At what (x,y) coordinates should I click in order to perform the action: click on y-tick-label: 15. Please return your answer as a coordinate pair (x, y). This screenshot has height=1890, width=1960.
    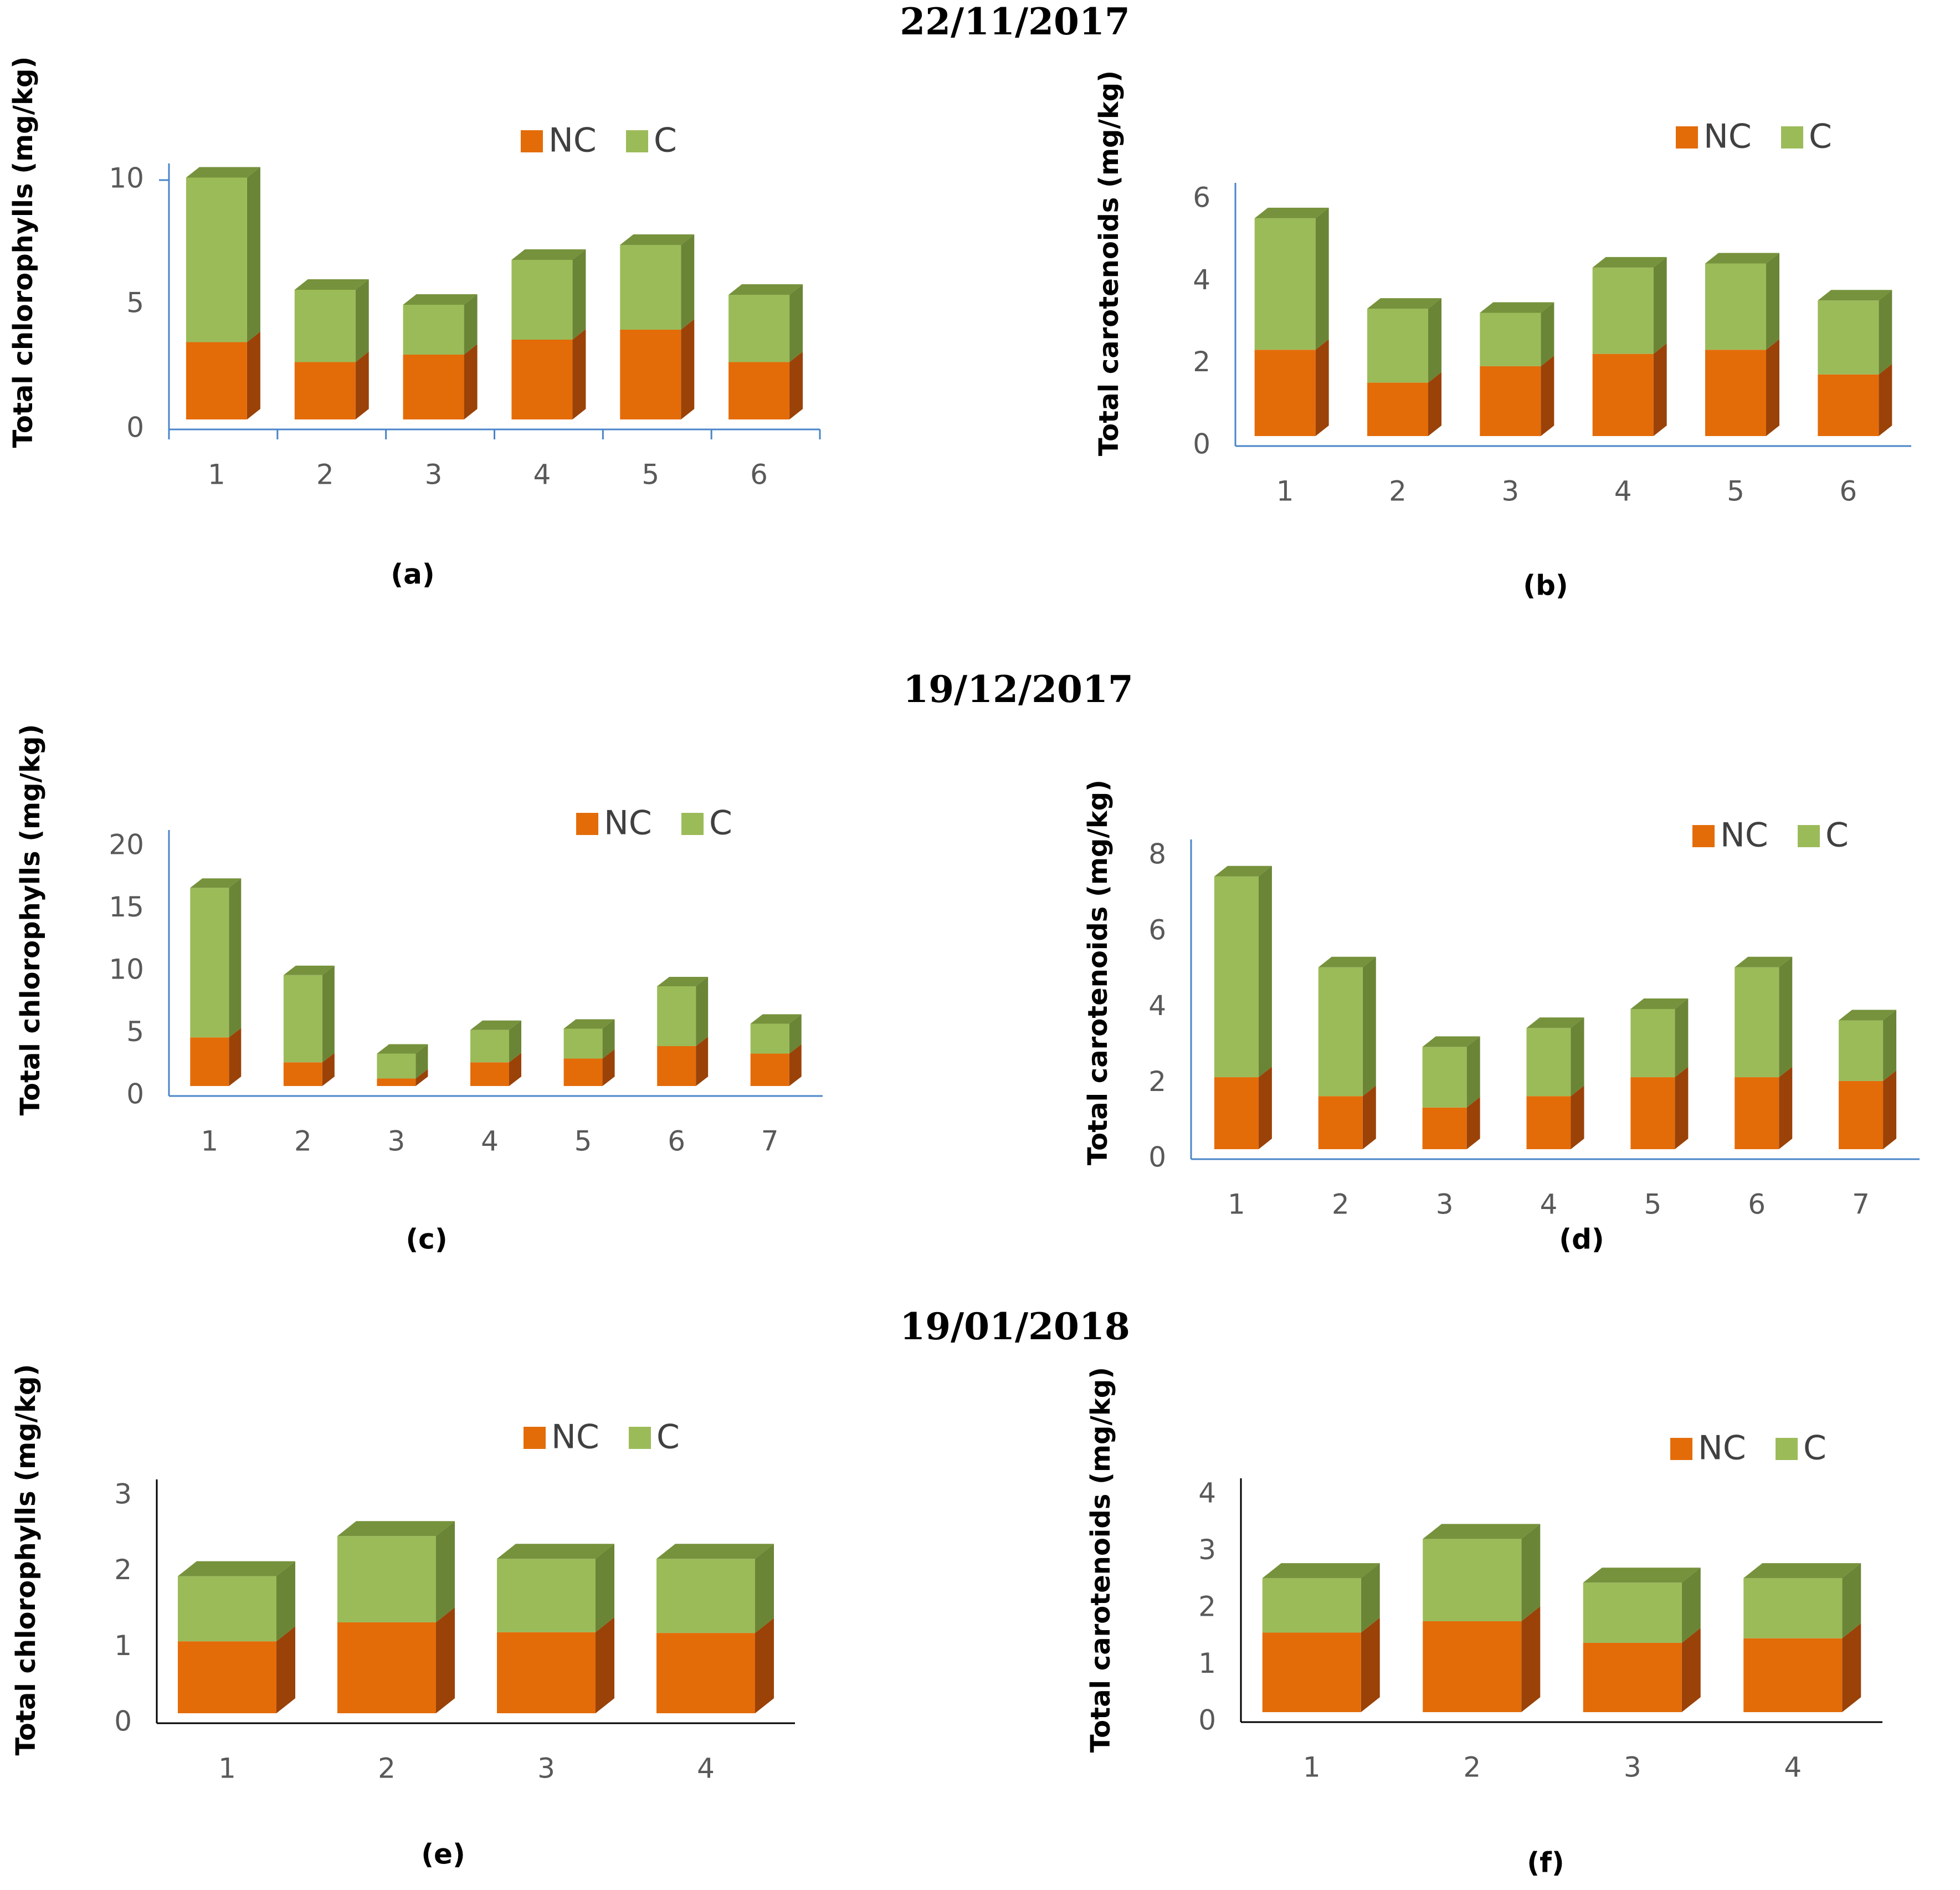
    Looking at the image, I should click on (126, 907).